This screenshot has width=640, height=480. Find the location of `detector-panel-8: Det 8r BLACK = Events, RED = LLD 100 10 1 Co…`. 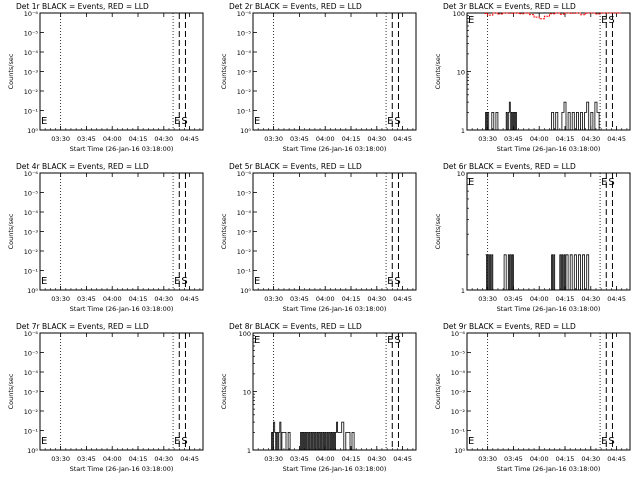

detector-panel-8: Det 8r BLACK = Events, RED = LLD 100 10 1 Co… is located at coordinates (319, 400).